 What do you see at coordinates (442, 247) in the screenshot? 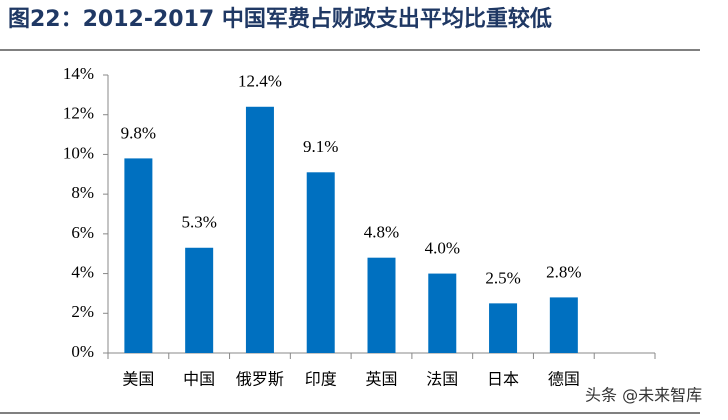
I see `value-label: 4.0%` at bounding box center [442, 247].